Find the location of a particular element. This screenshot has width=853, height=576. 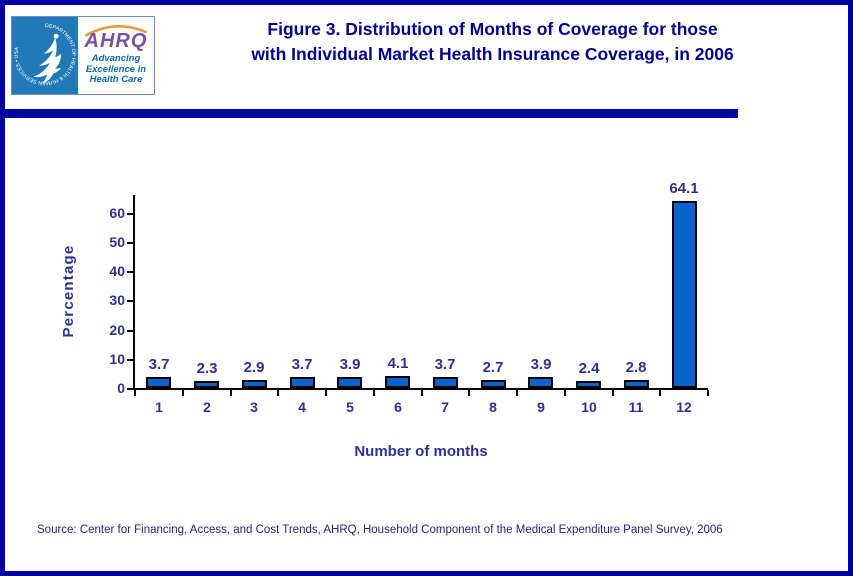

y-axis-line is located at coordinates (134, 292).